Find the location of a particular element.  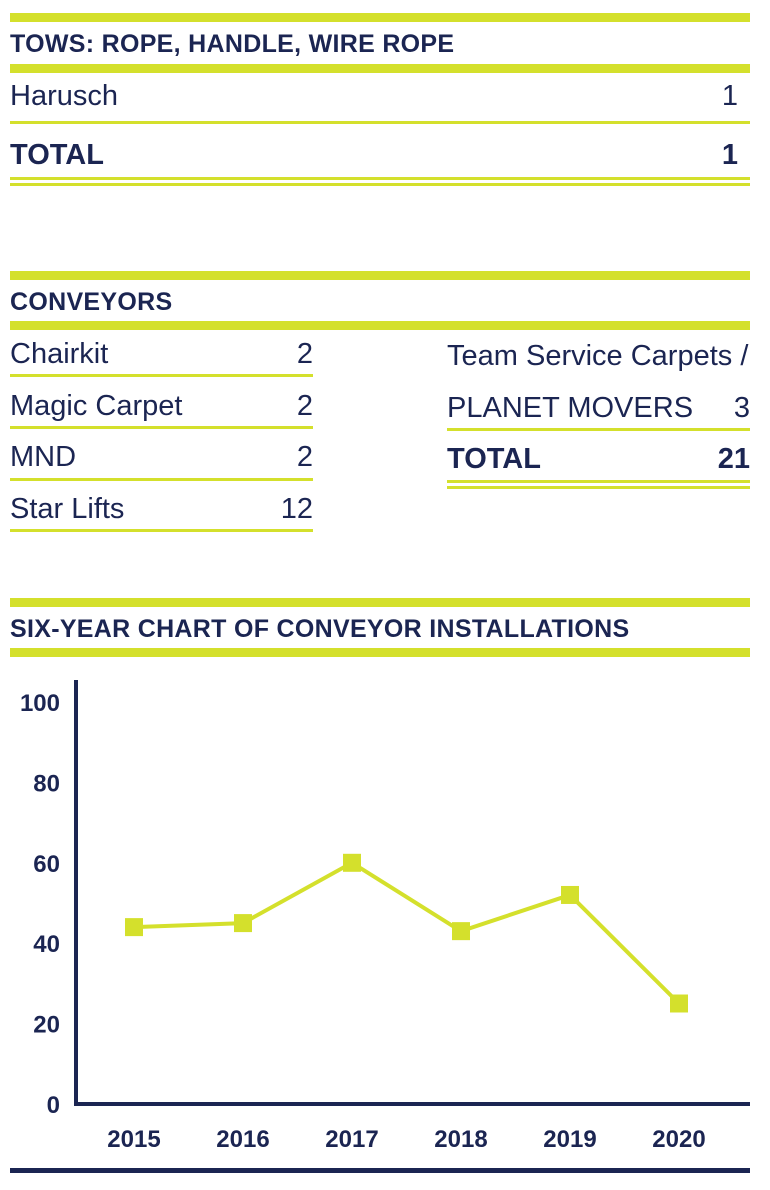

tows-total-row: TOTAL 1 is located at coordinates (374, 155).